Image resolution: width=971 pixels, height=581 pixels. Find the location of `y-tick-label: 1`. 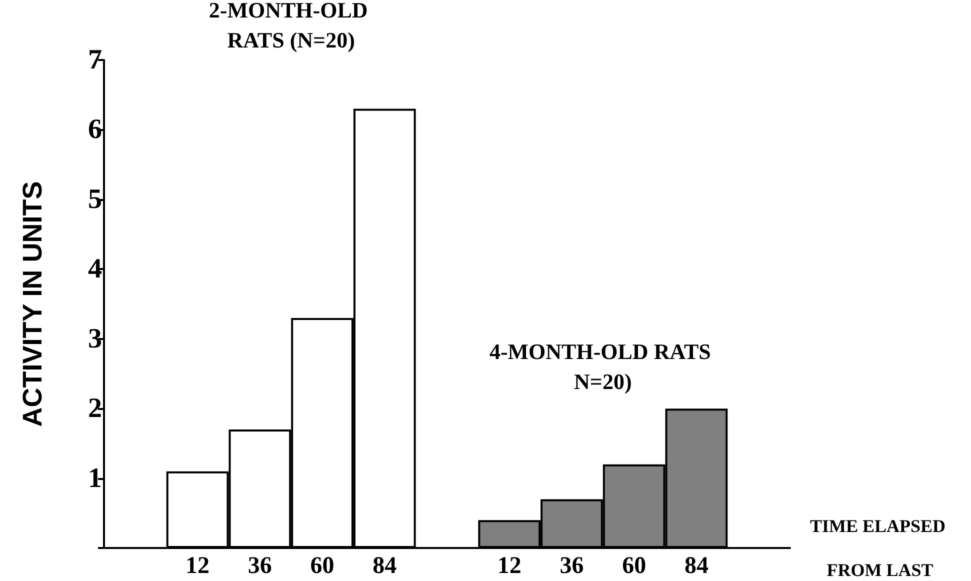

y-tick-label: 1 is located at coordinates (95, 478).